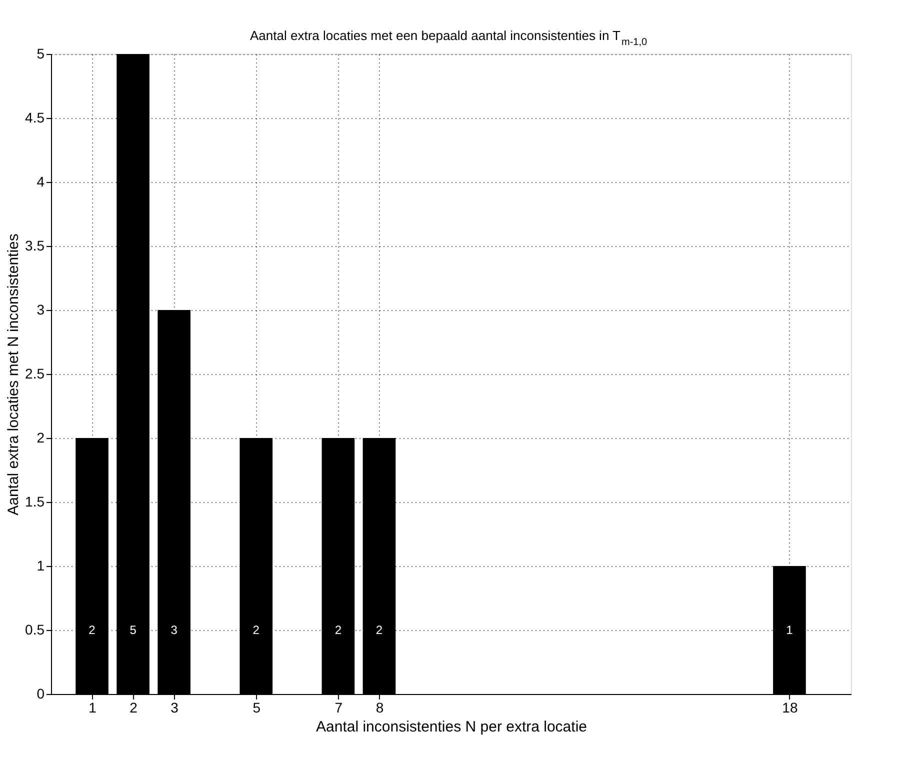 Image resolution: width=902 pixels, height=763 pixels. What do you see at coordinates (35, 502) in the screenshot?
I see `y-tick-label: 1.5` at bounding box center [35, 502].